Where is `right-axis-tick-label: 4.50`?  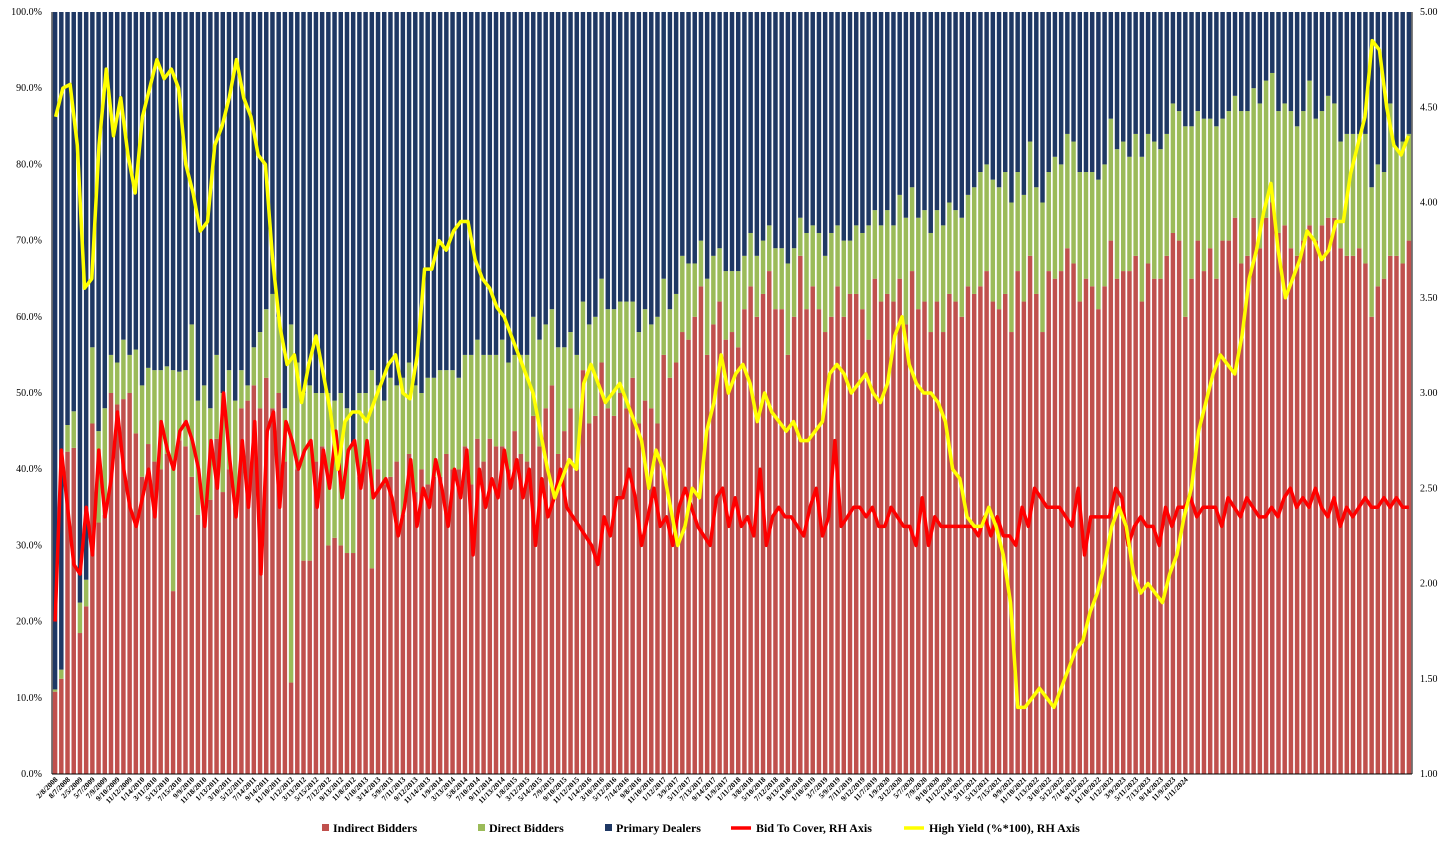 right-axis-tick-label: 4.50 is located at coordinates (1429, 107).